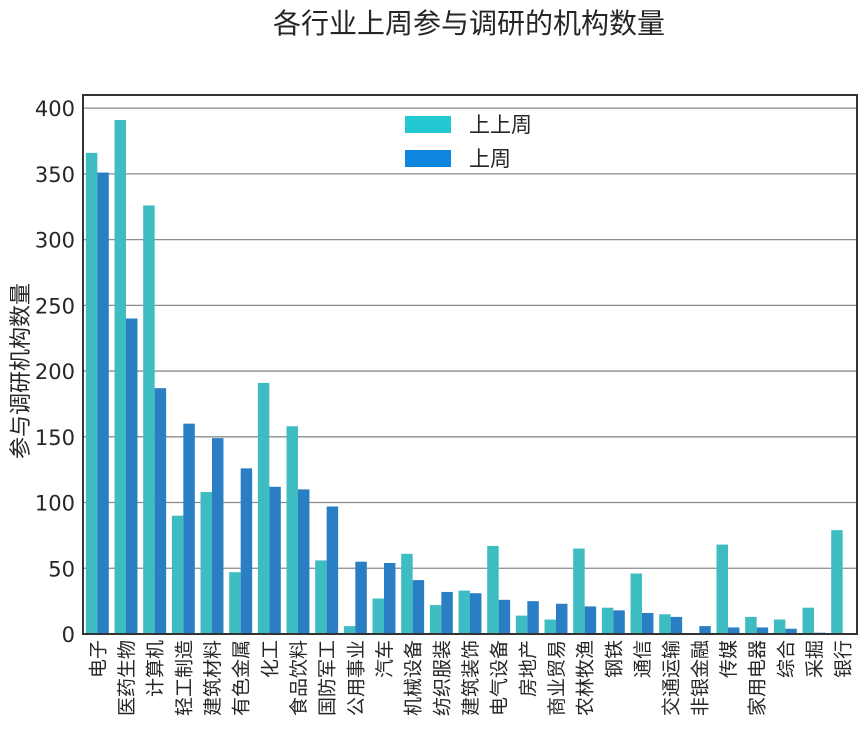 Image resolution: width=866 pixels, height=742 pixels. Describe the element at coordinates (844, 659) in the screenshot. I see `x-tick-label: 银行` at that location.